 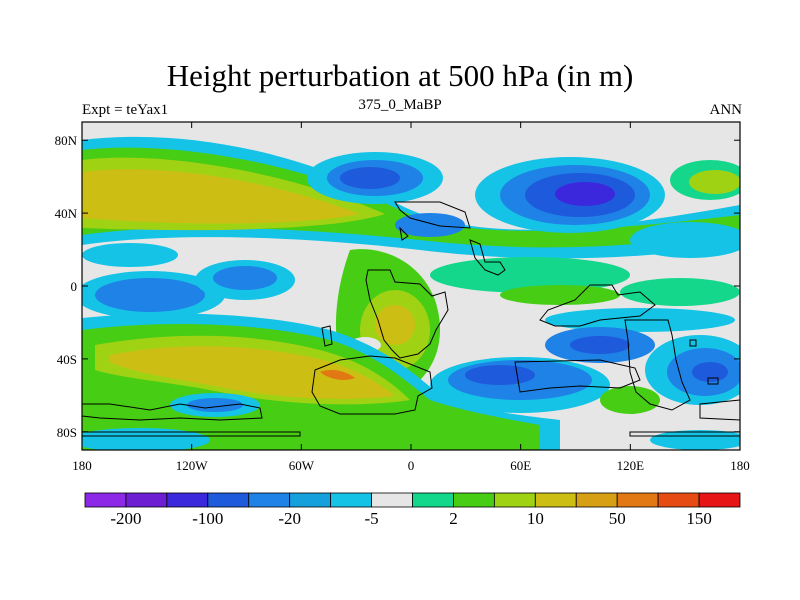 I want to click on colorbar-label: -100, so click(x=207, y=518).